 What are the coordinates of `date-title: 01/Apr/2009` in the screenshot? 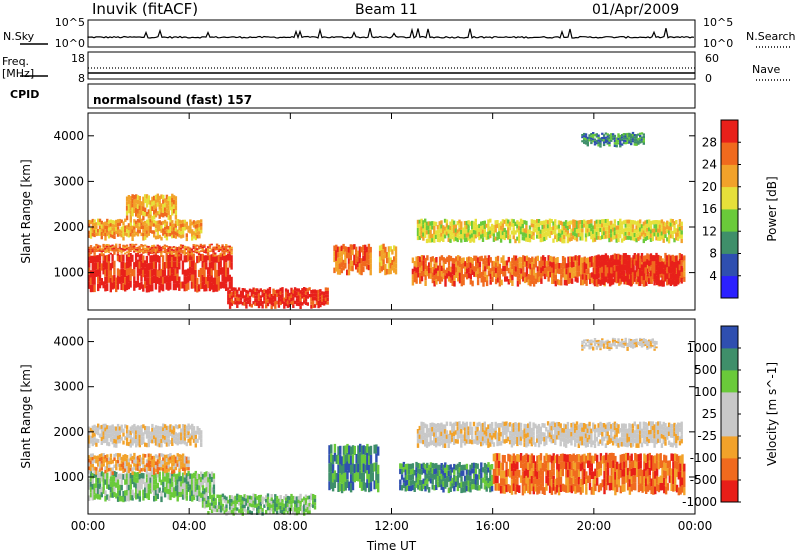 It's located at (636, 10).